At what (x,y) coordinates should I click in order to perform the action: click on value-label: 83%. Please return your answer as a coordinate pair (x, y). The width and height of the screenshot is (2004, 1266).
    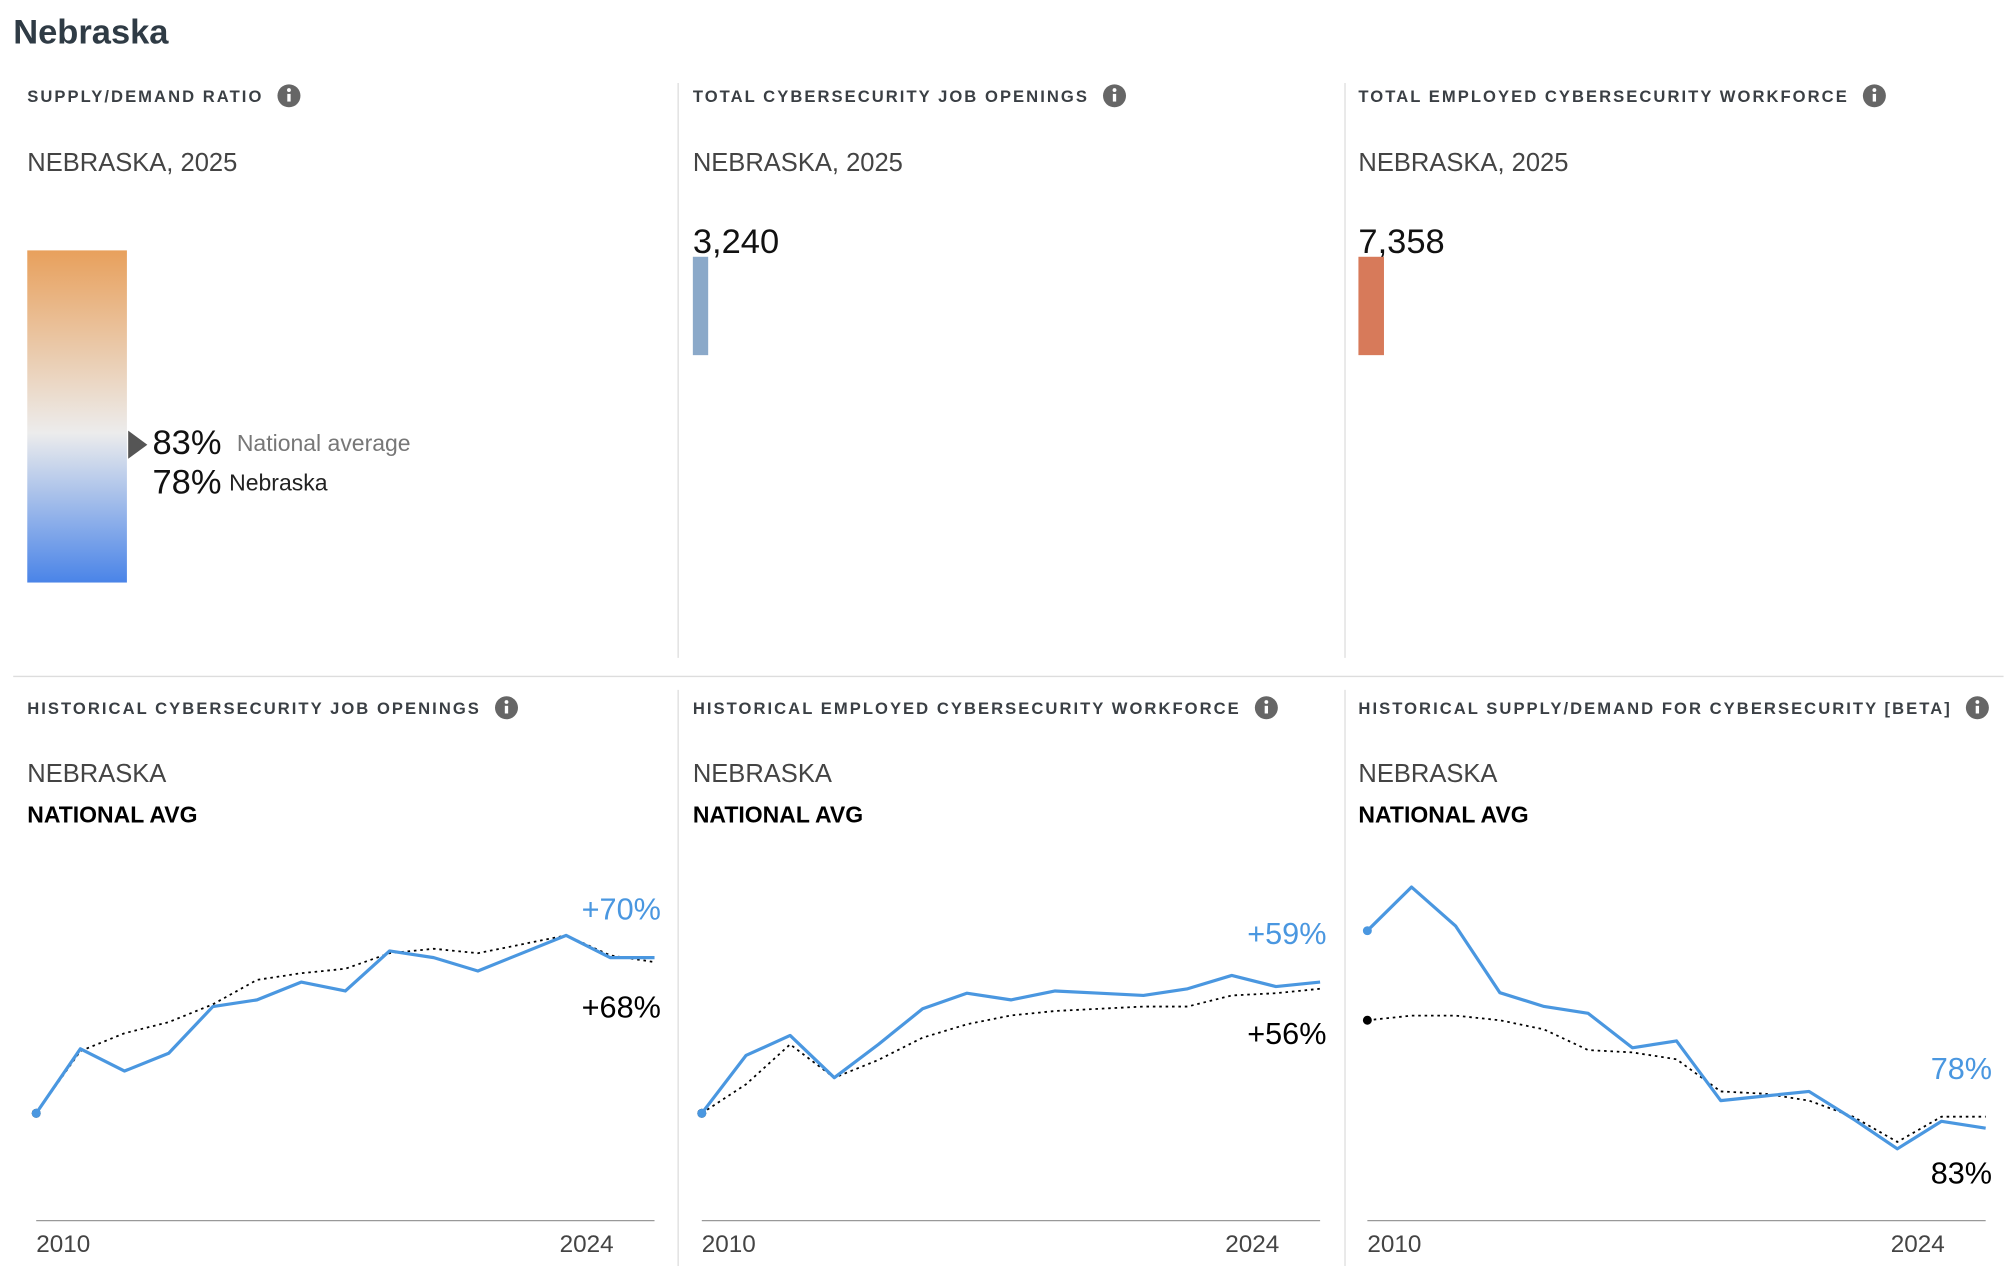
    Looking at the image, I should click on (186, 443).